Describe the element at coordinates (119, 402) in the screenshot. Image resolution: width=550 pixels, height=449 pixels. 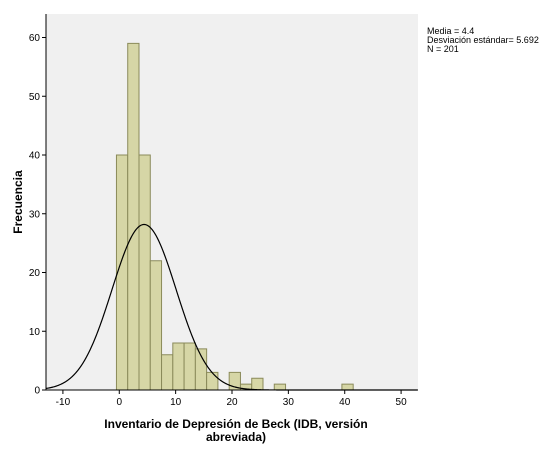
I see `x-tick-label: 0` at that location.